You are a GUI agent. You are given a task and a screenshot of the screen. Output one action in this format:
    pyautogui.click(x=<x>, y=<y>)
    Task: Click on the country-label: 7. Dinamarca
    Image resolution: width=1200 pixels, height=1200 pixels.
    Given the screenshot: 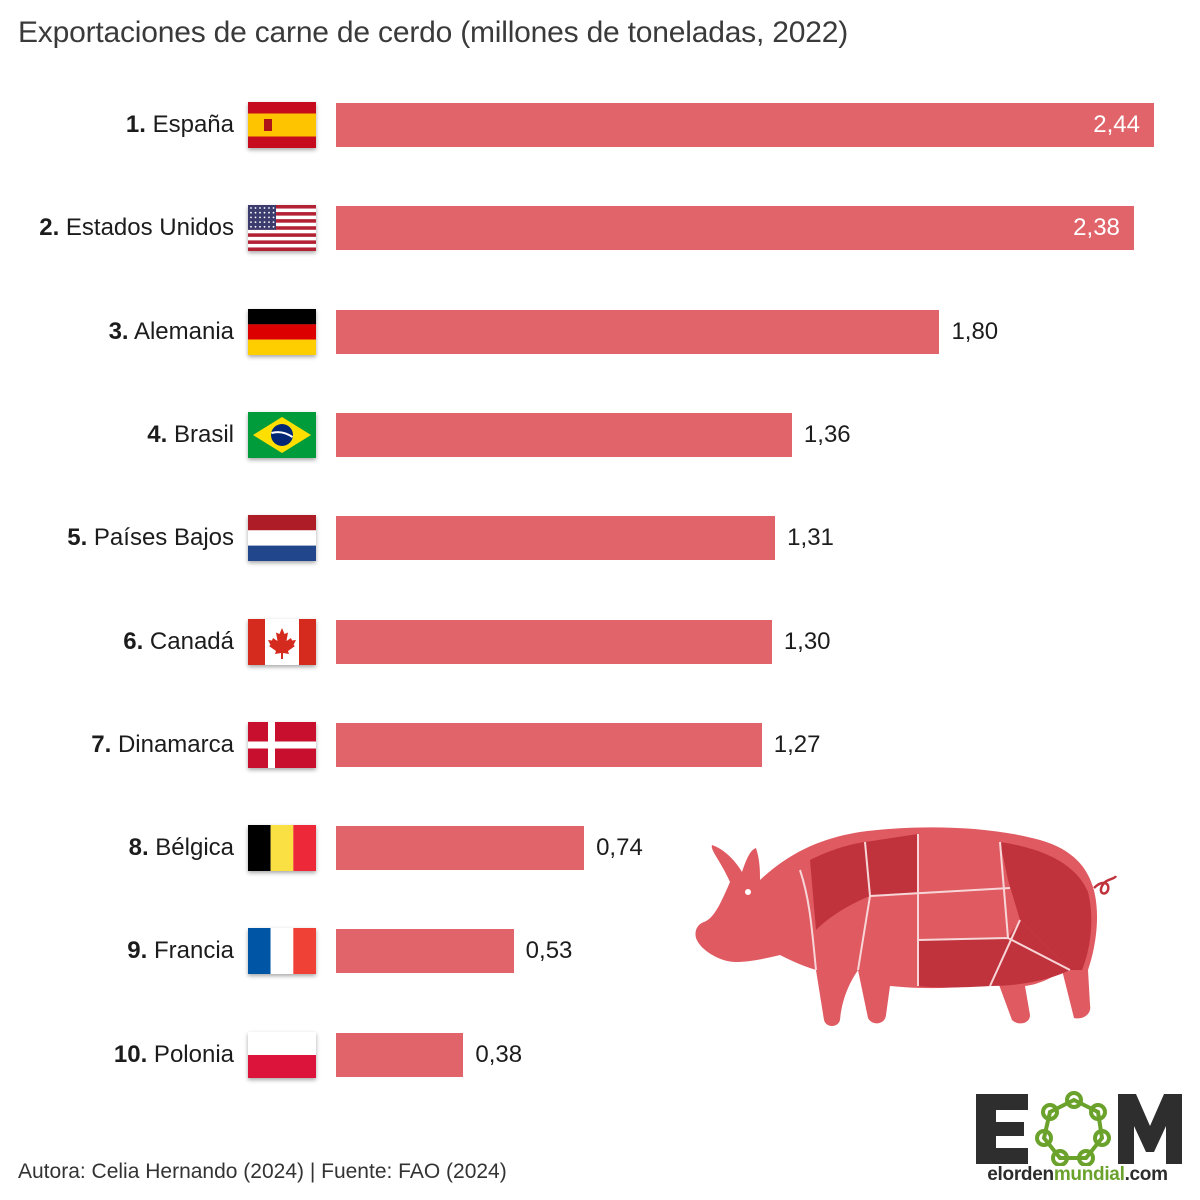 What is the action you would take?
    pyautogui.click(x=162, y=745)
    